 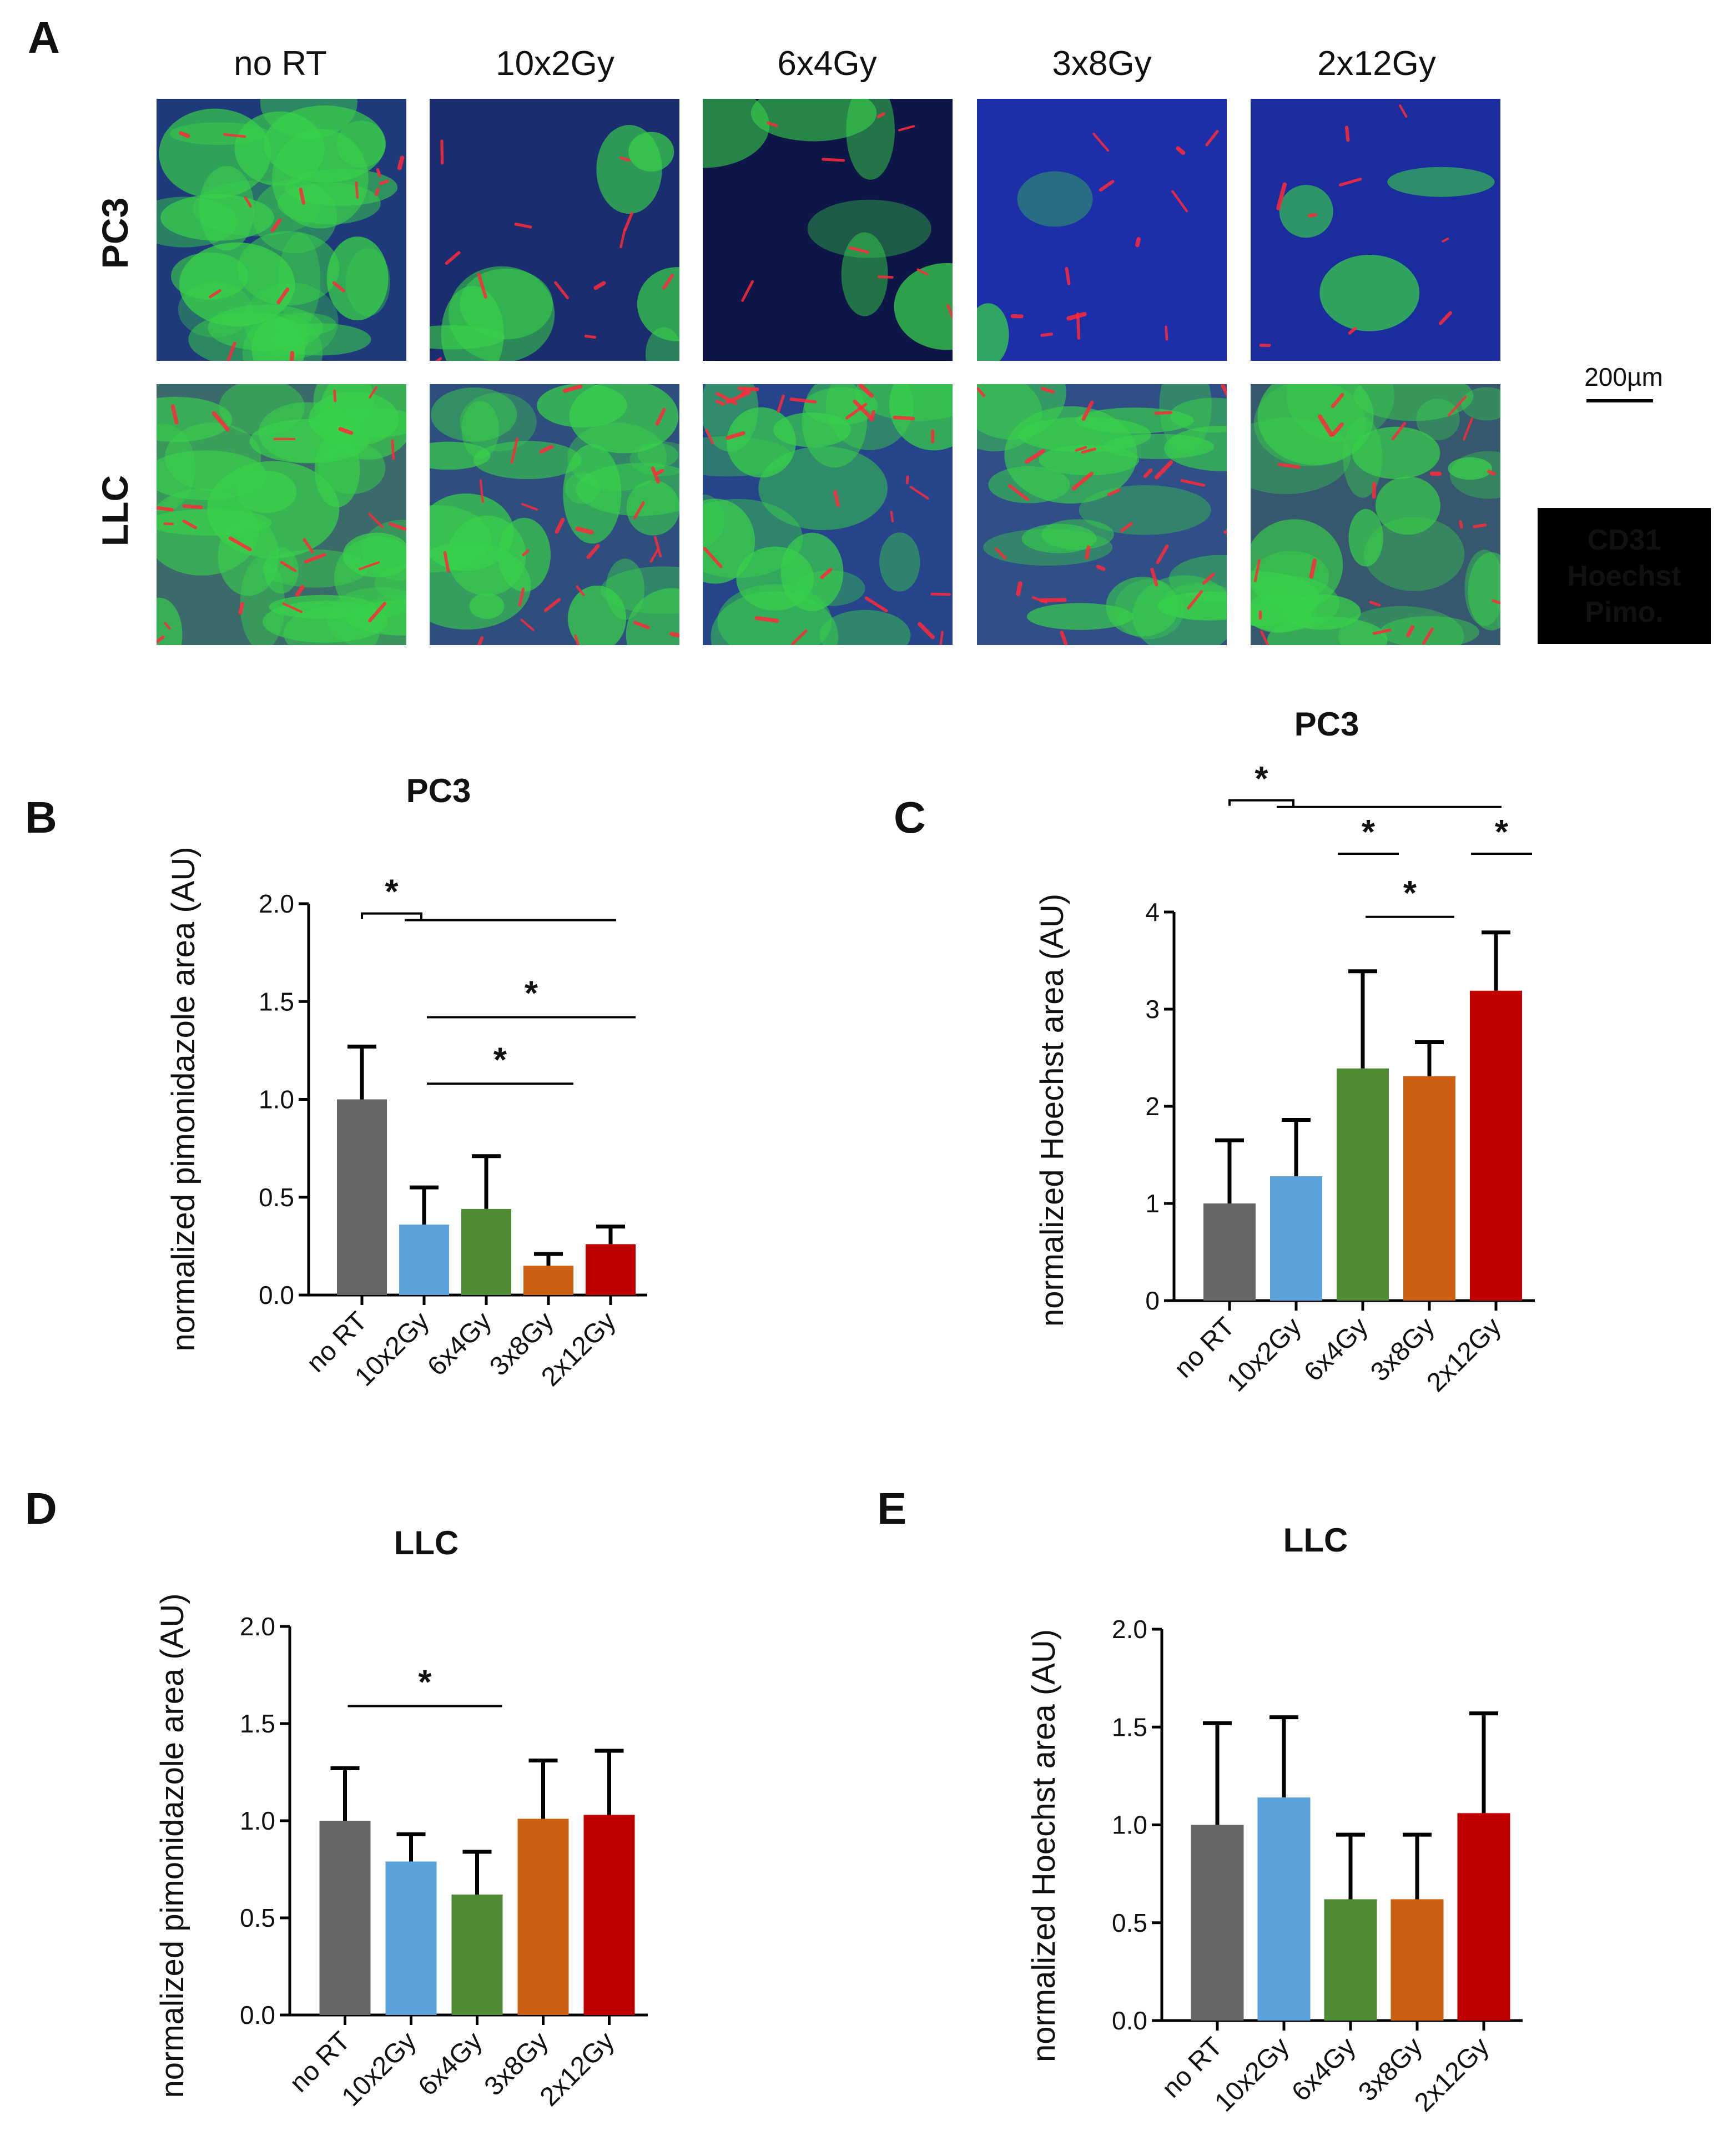 What do you see at coordinates (1502, 832) in the screenshot?
I see `significance-star: *` at bounding box center [1502, 832].